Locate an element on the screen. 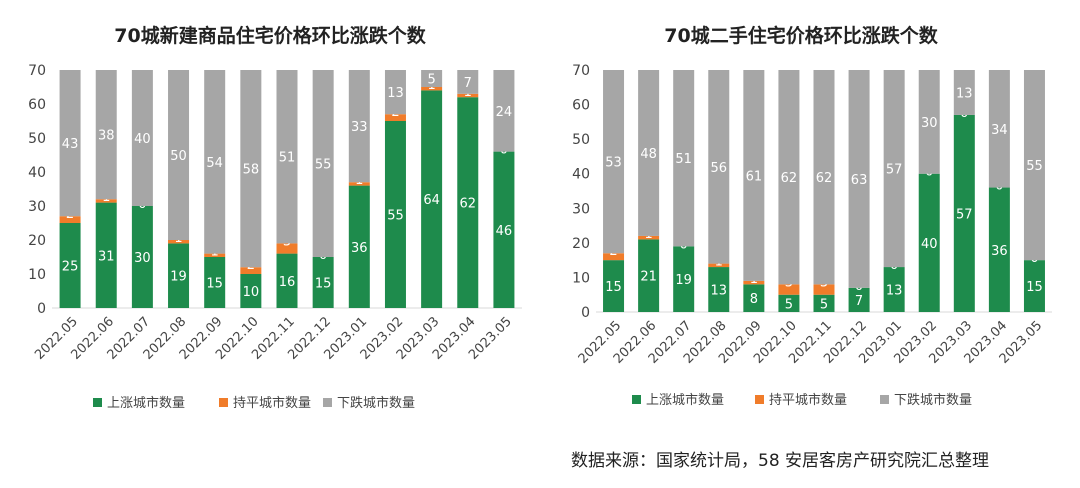 Image resolution: width=1080 pixels, height=488 pixels. data-label-down: 34 is located at coordinates (999, 130).